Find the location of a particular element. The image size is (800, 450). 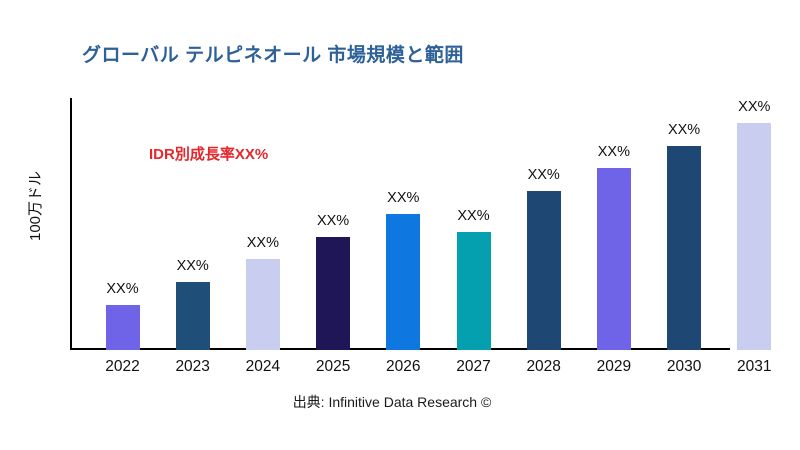

x-tick-label-2027: 2027 is located at coordinates (473, 366).